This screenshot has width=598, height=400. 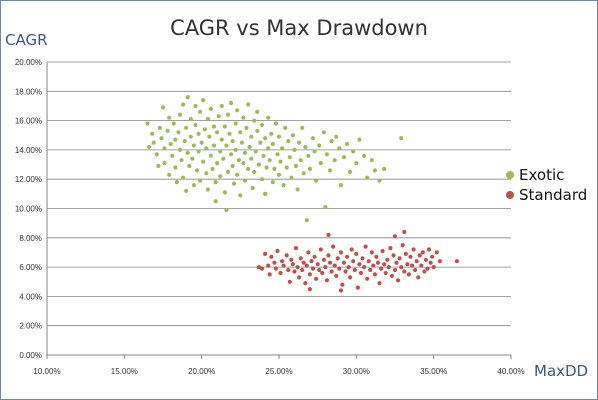 What do you see at coordinates (28, 121) in the screenshot?
I see `y-tick-label: 16.00%` at bounding box center [28, 121].